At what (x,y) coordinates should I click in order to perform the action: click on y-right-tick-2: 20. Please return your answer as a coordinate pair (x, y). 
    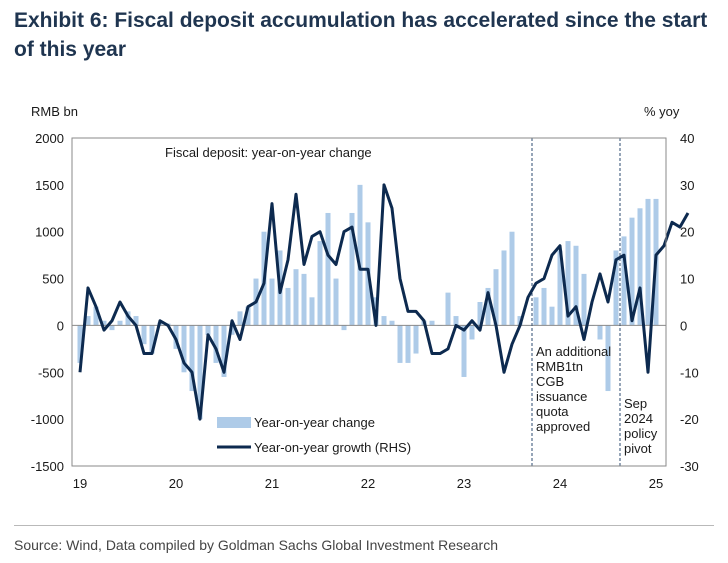
    Looking at the image, I should click on (687, 232).